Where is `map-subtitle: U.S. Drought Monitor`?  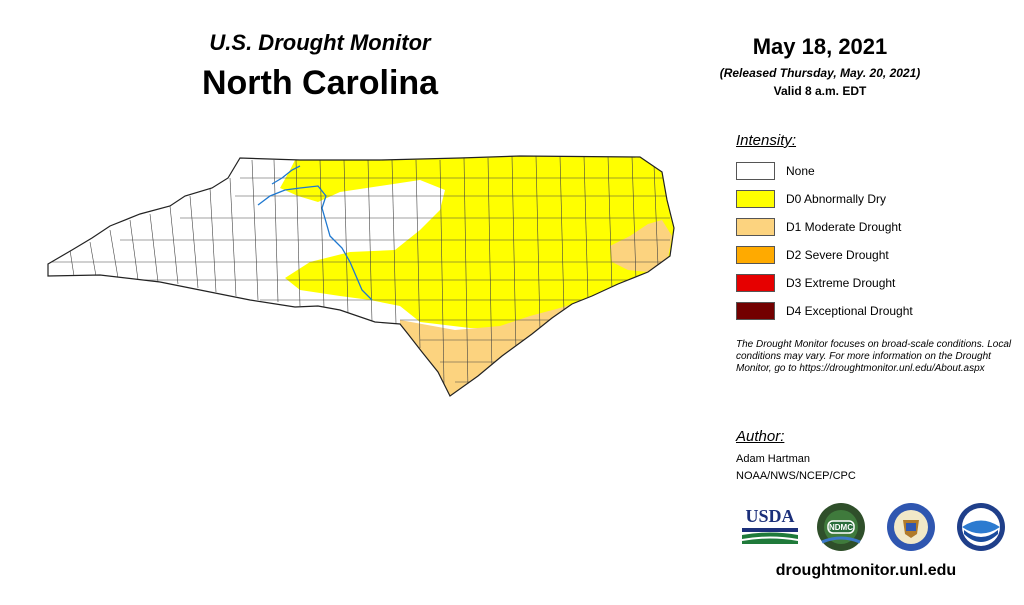 map-subtitle: U.S. Drought Monitor is located at coordinates (320, 42).